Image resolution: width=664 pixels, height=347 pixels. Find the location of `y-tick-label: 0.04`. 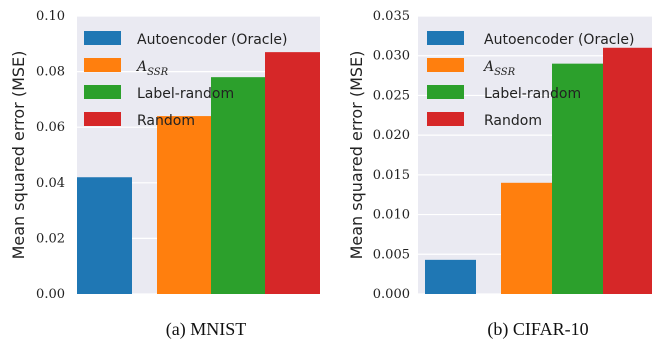

y-tick-label: 0.04 is located at coordinates (50, 183).